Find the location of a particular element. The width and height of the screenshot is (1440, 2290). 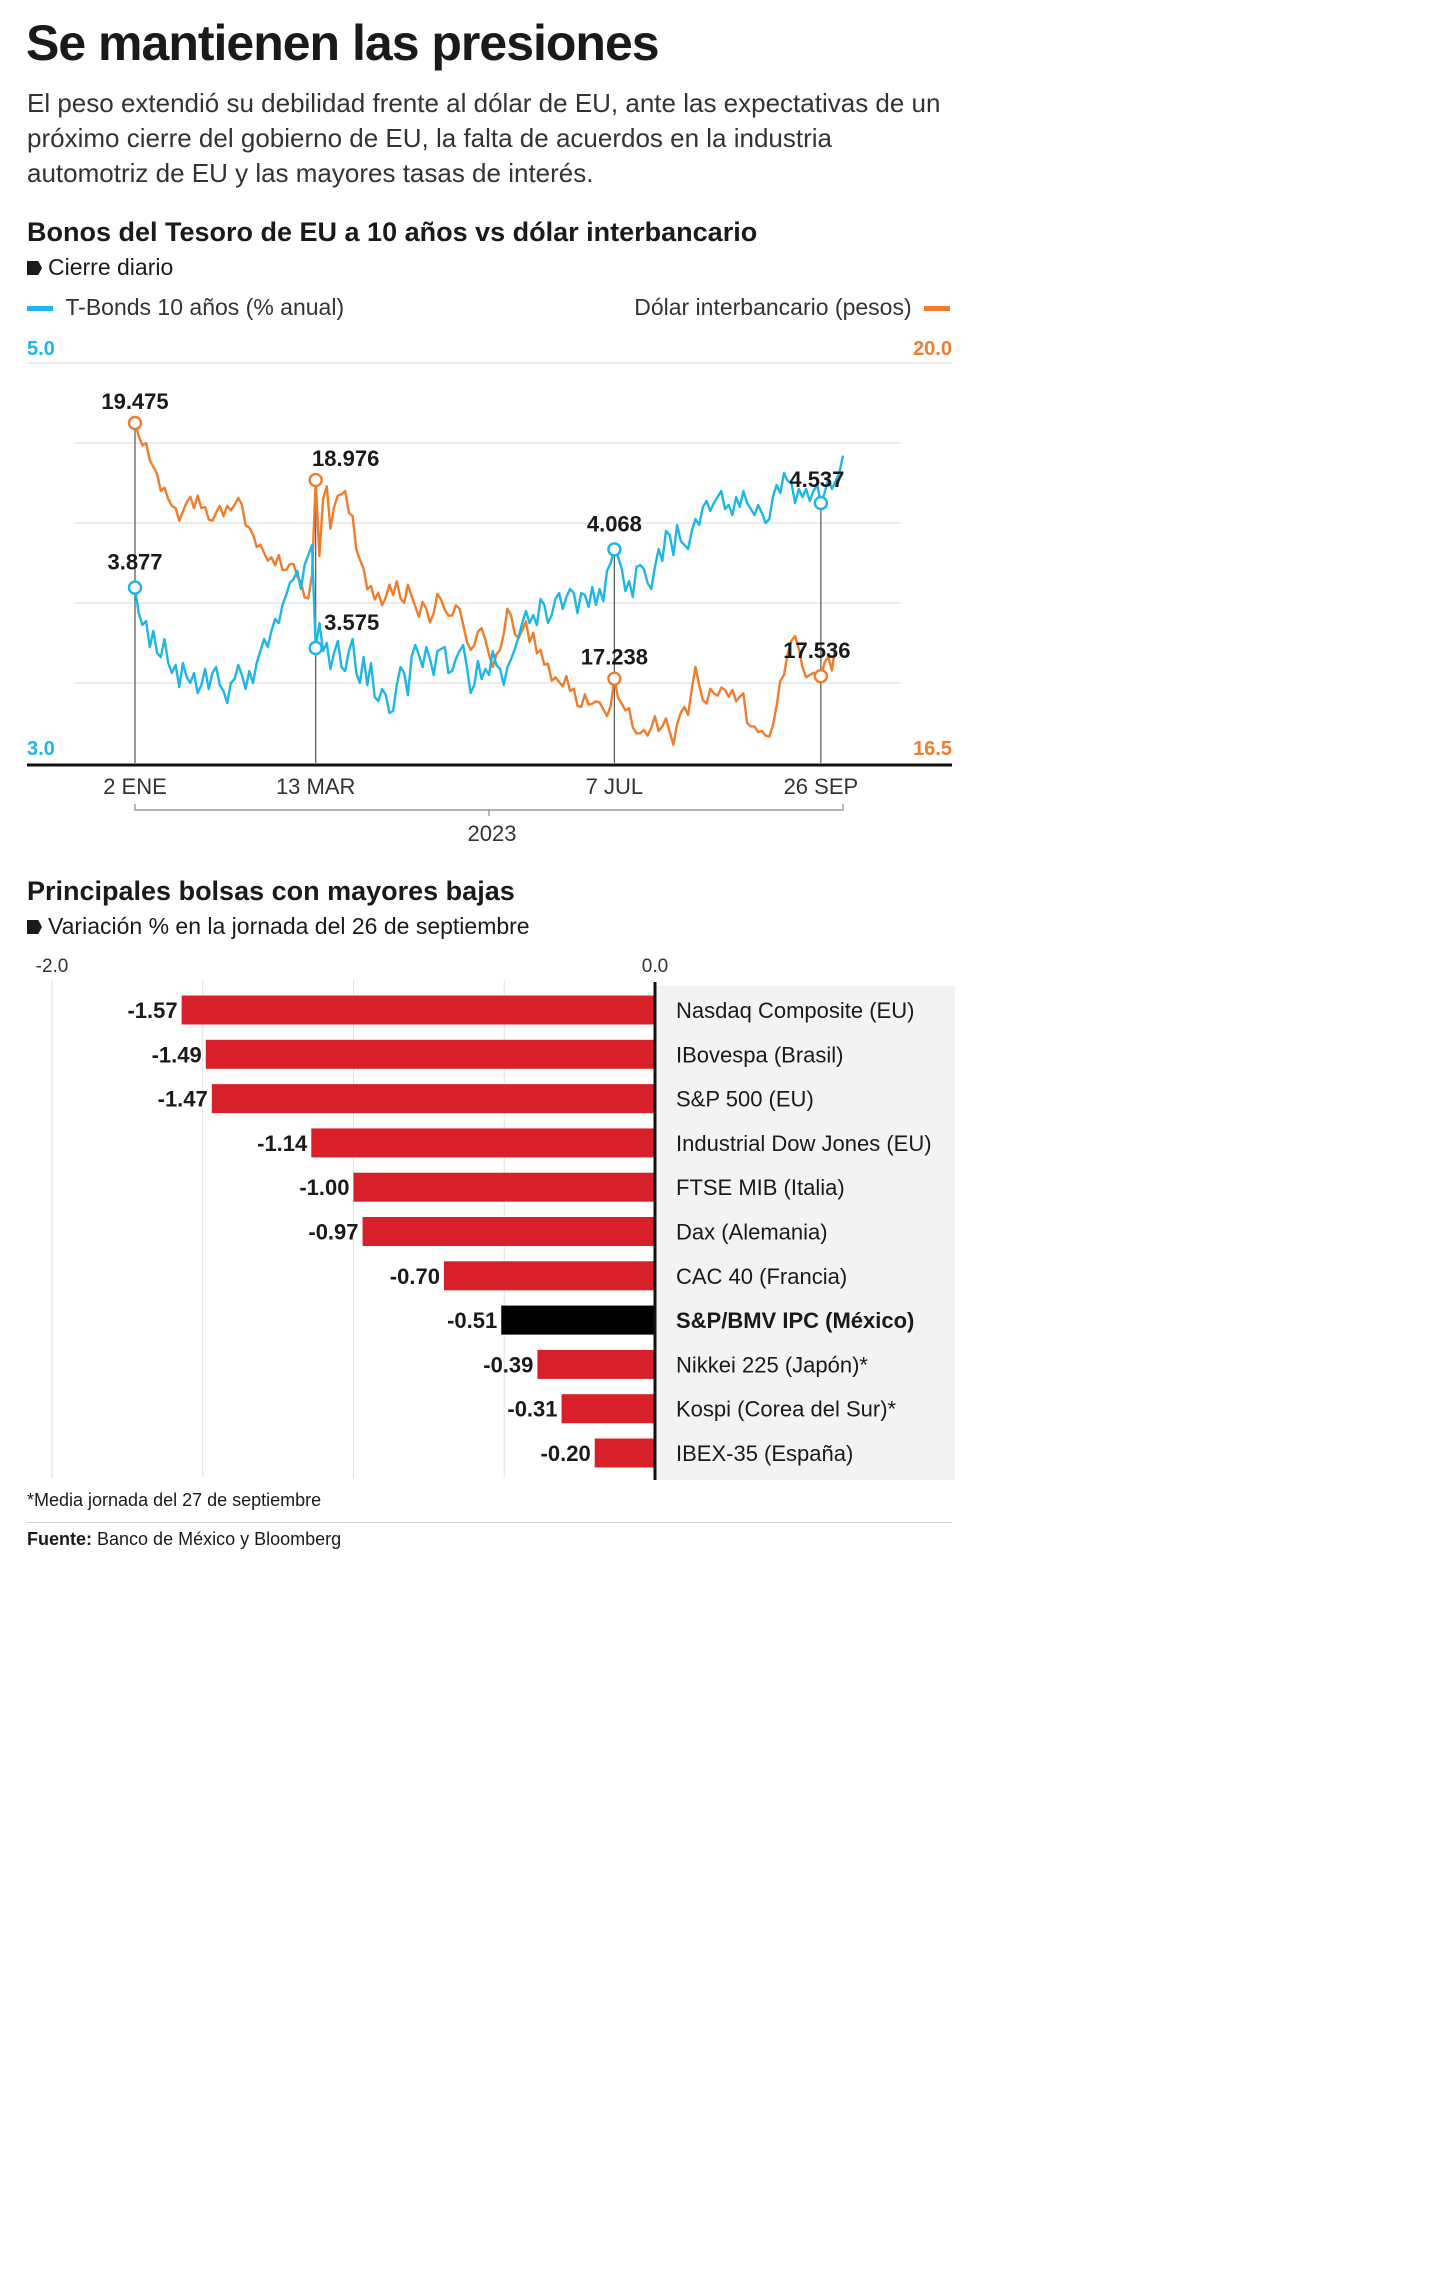

bar-chart-title: Principales bolsas con mayores bajas is located at coordinates (271, 891).